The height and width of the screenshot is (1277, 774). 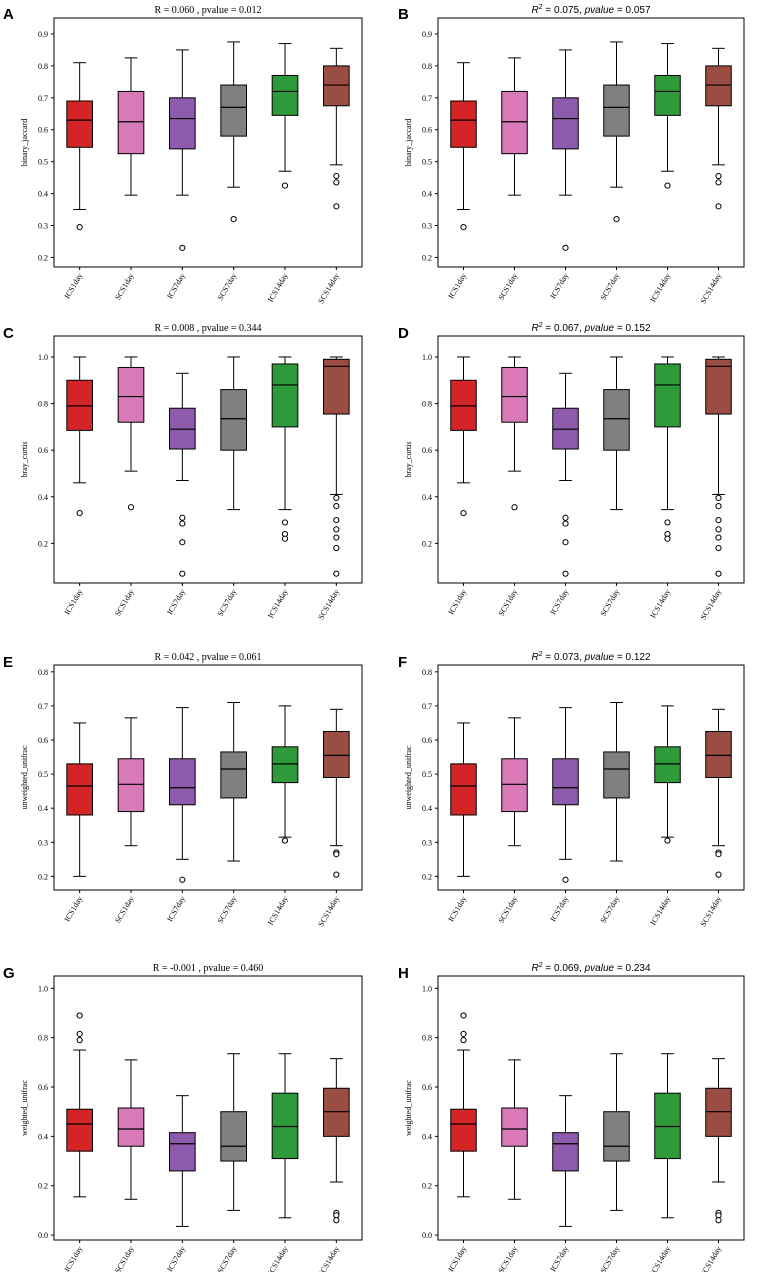 I want to click on y-axis-label: binary_jaccard, so click(x=408, y=143).